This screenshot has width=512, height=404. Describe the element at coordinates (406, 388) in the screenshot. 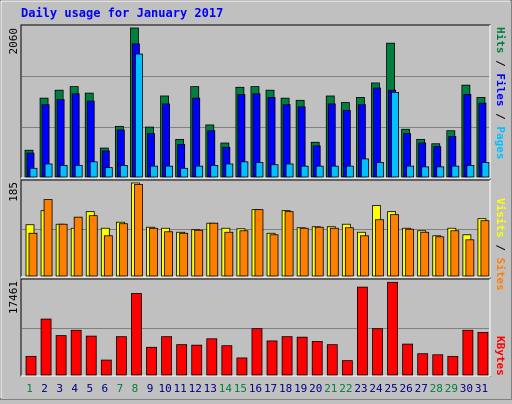

I see `day-label: 26` at that location.